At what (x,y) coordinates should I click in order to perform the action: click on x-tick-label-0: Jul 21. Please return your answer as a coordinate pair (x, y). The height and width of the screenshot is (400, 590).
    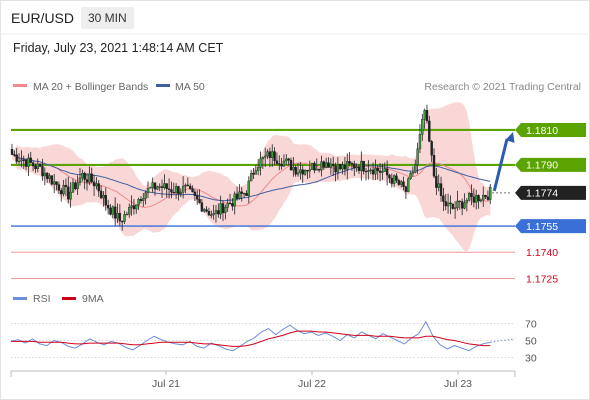
    Looking at the image, I should click on (166, 384).